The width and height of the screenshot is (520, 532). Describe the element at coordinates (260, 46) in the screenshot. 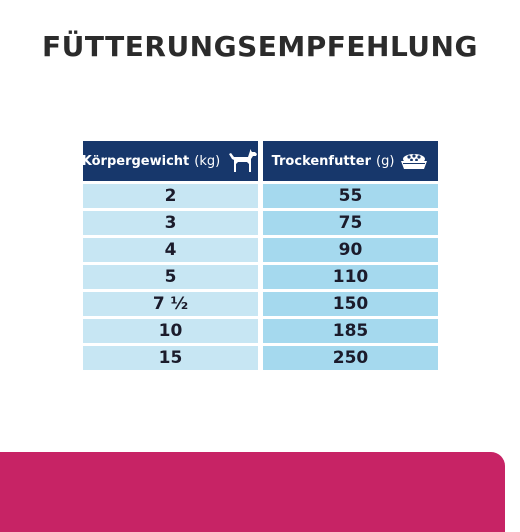

I see `page-title: FÜTTERUNGSEMPFEHLUNG` at that location.